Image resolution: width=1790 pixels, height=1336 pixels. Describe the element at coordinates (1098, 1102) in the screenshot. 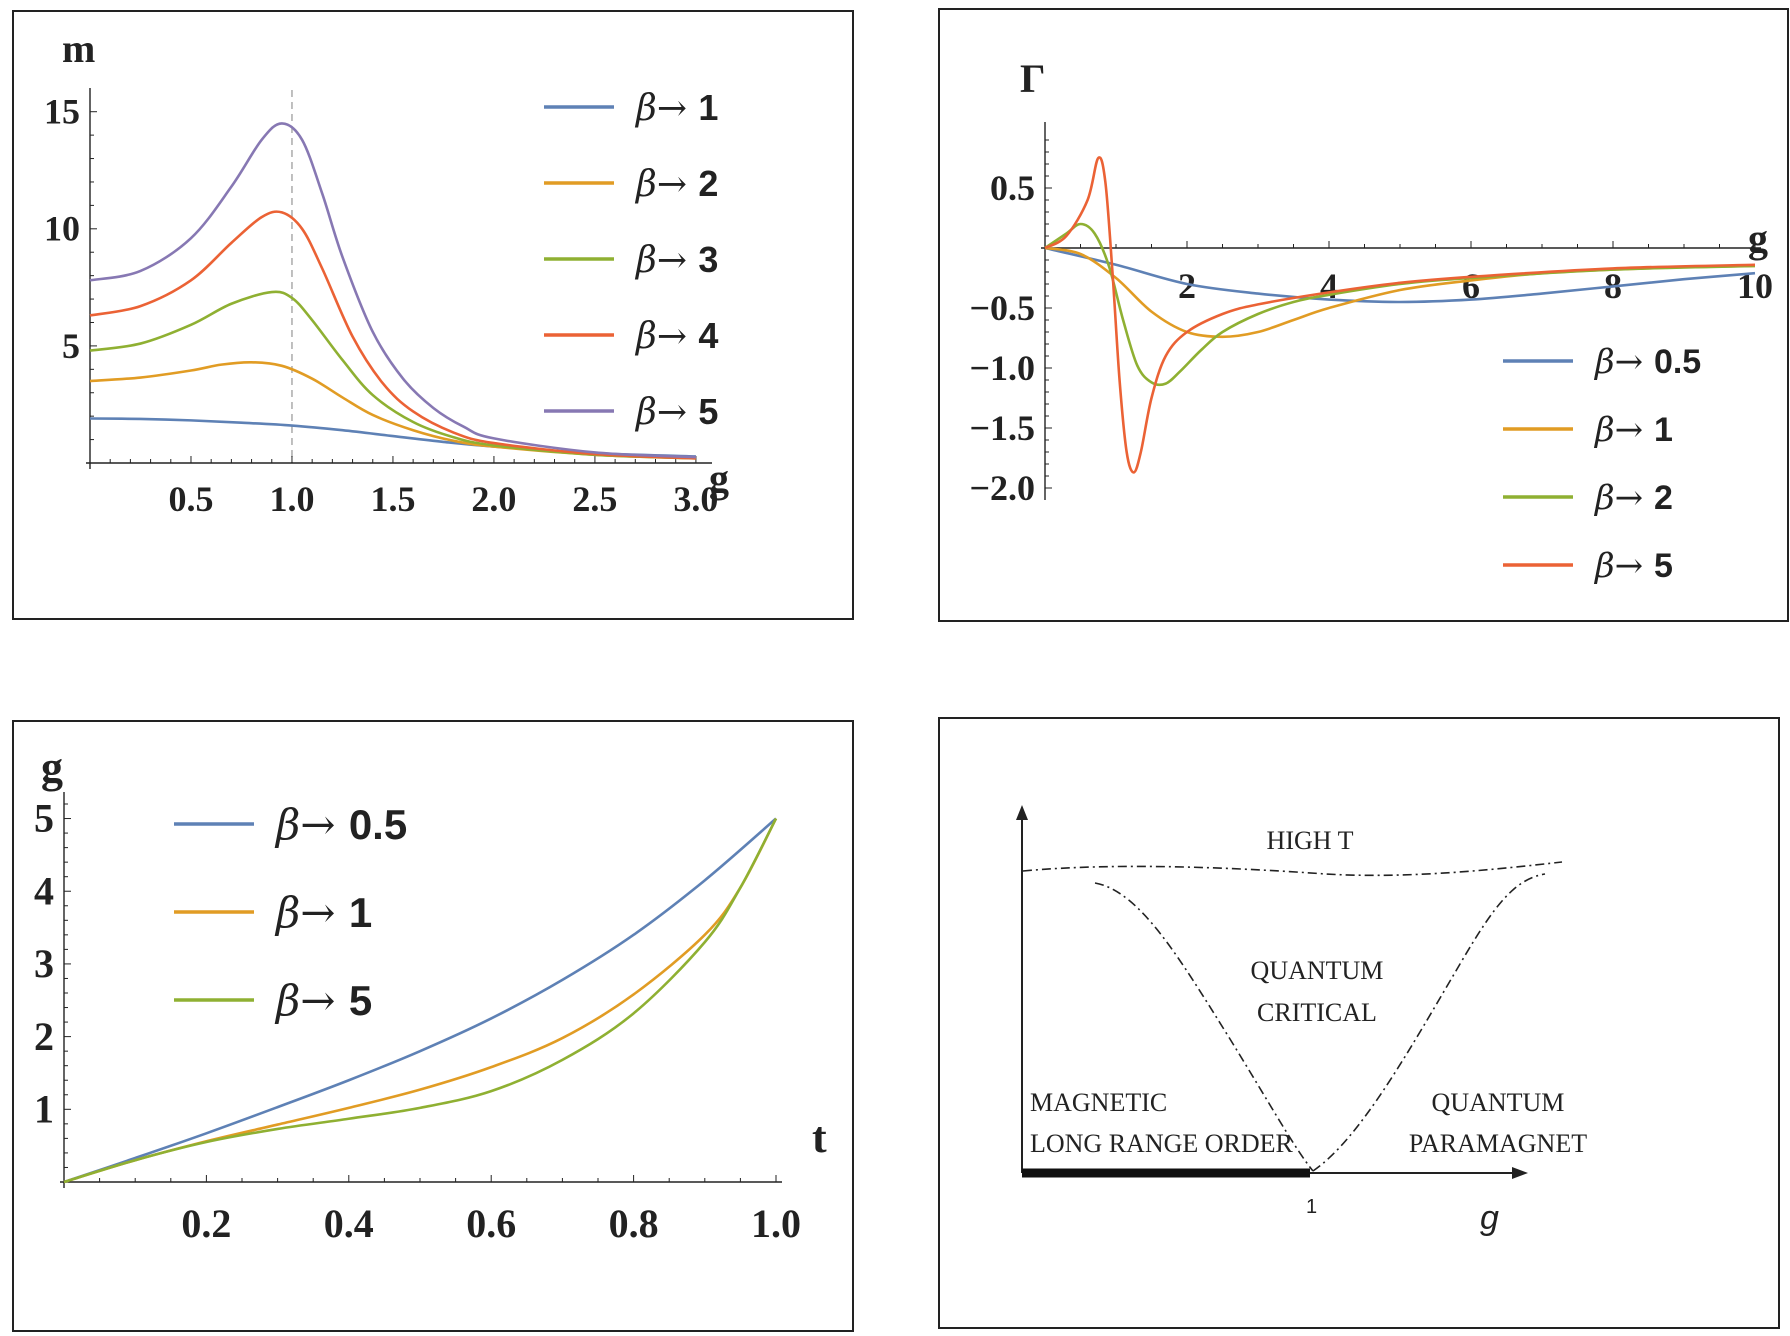

I see `ordered-phase-label-1: MAGNETIC` at that location.